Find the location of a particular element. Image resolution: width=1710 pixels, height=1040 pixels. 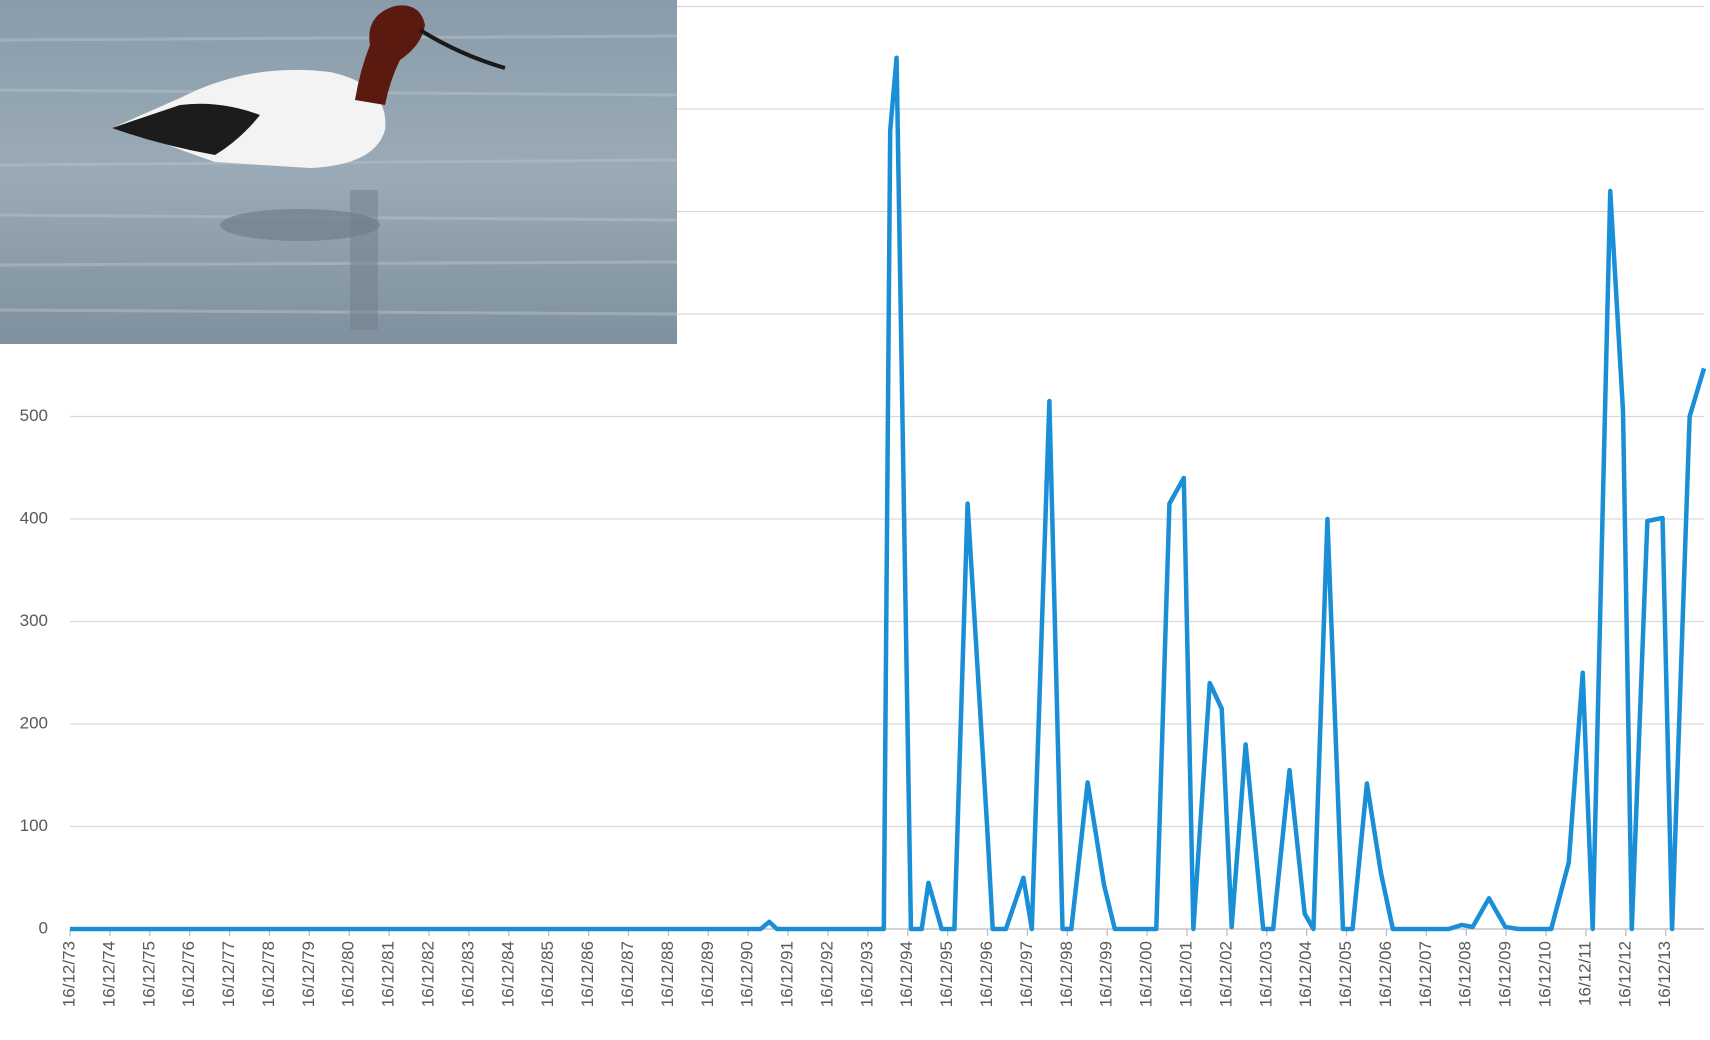

x-tick-label: 16/12/95 is located at coordinates (946, 974).